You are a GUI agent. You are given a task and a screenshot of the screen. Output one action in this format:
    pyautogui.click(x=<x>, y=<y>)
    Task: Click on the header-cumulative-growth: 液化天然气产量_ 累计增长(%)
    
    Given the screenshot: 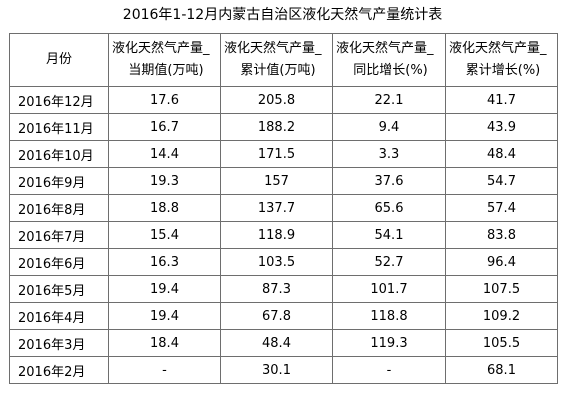 What is the action you would take?
    pyautogui.click(x=501, y=60)
    